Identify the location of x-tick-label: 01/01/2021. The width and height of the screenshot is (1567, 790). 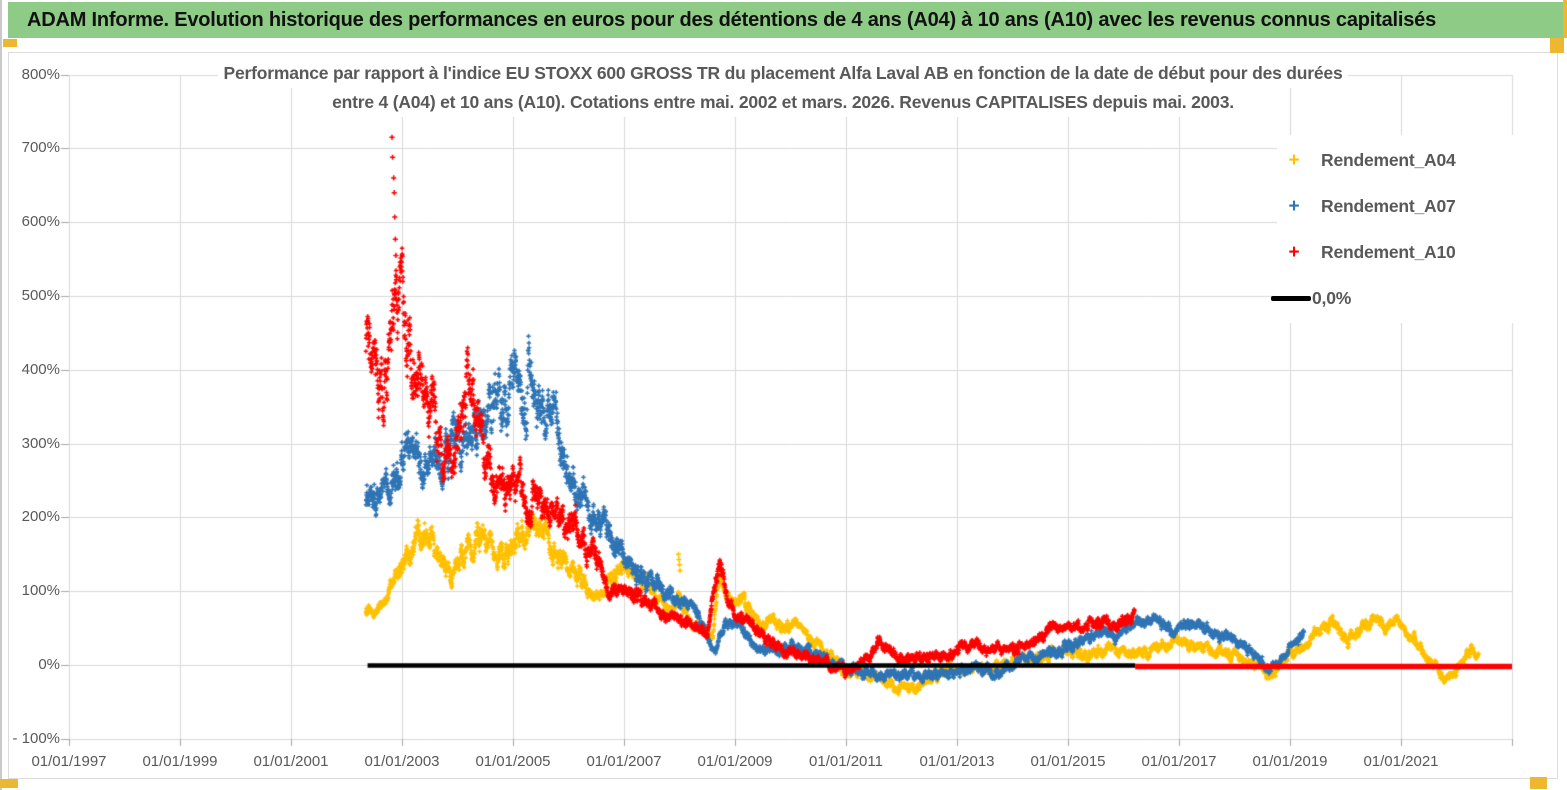
(1401, 761).